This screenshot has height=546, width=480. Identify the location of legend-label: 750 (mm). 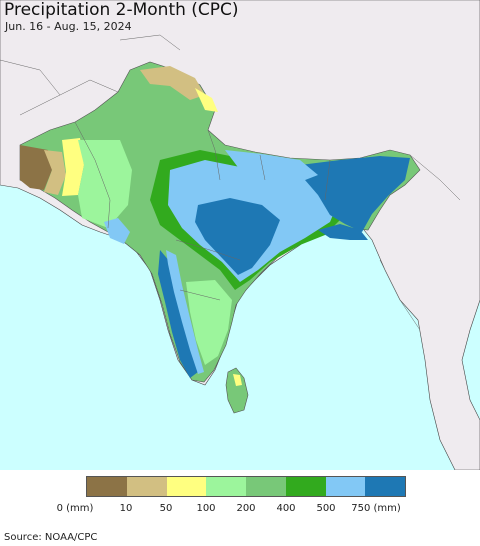
(376, 508).